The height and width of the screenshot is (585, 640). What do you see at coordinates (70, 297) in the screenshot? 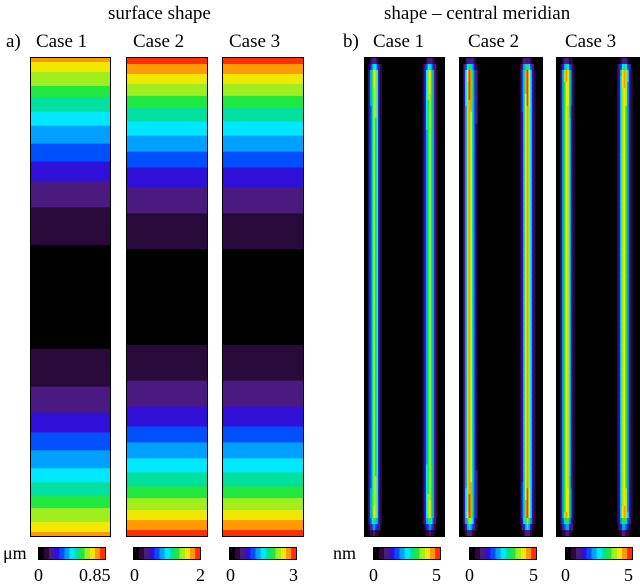
I see `left-case-1-surface-svg` at bounding box center [70, 297].